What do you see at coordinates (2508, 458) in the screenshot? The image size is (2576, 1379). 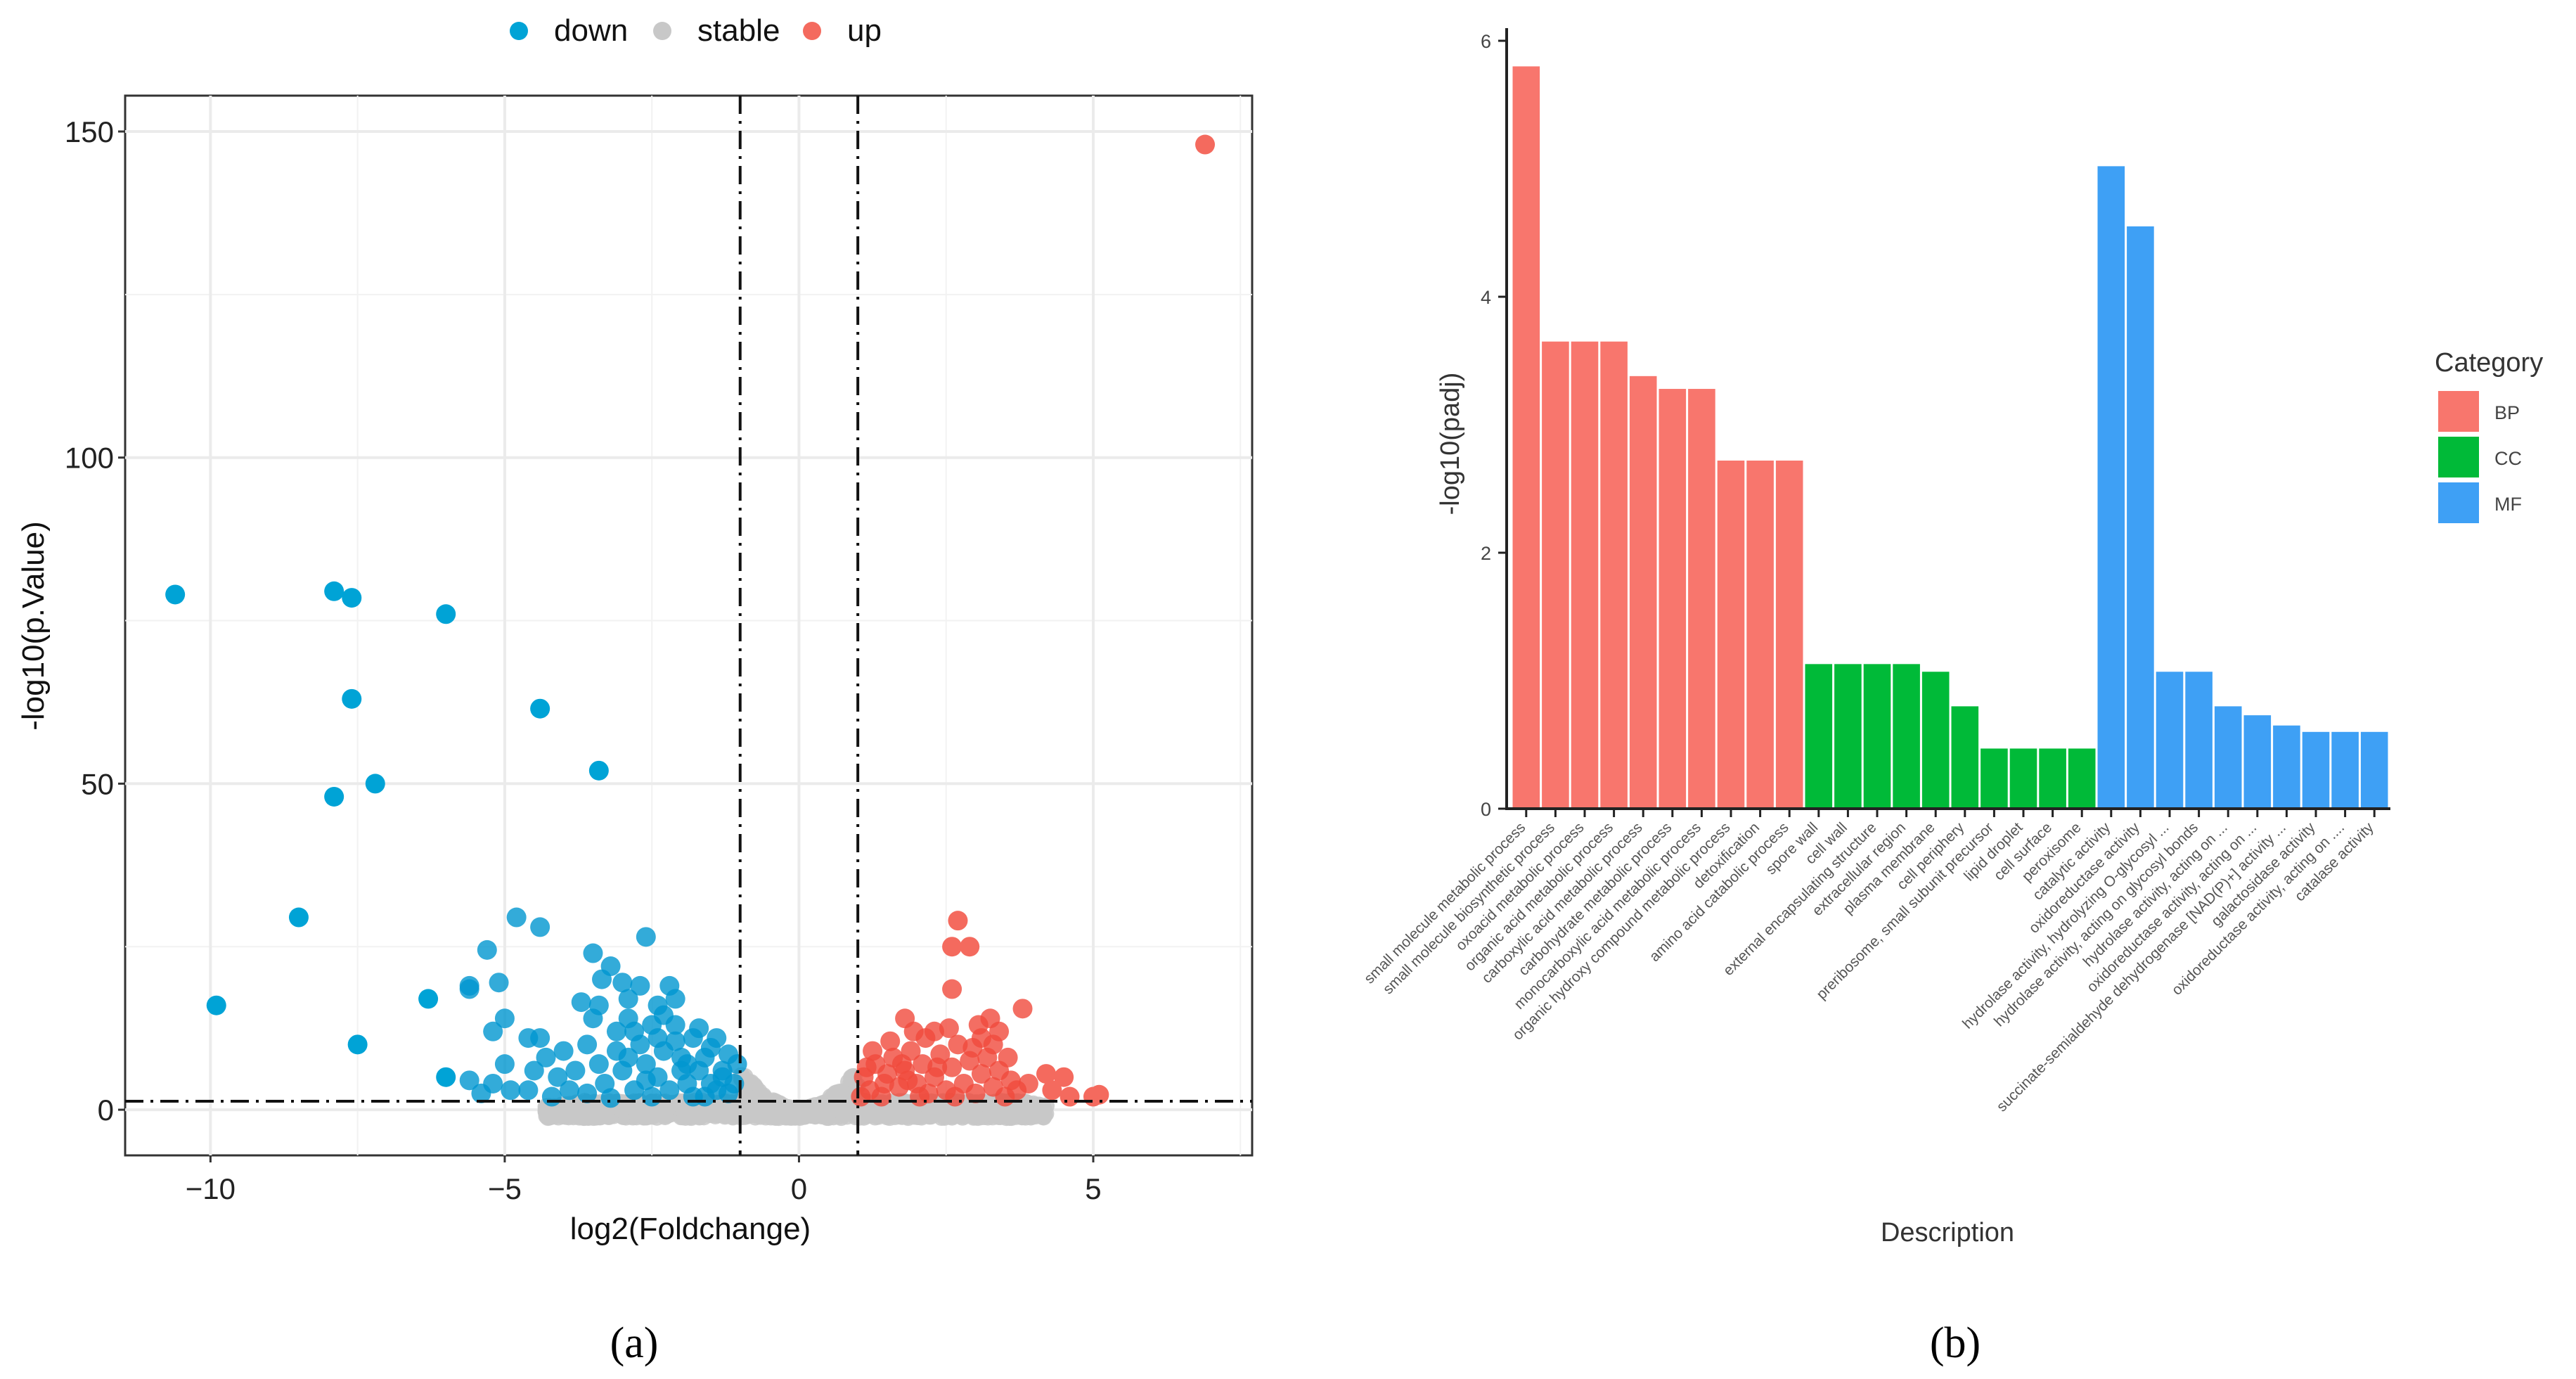 I see `legend-label-CC: CC` at bounding box center [2508, 458].